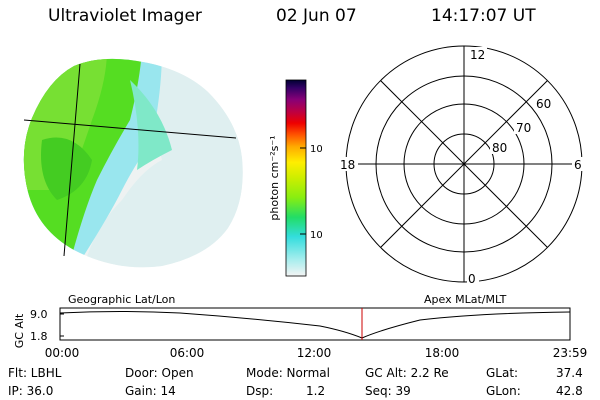  What do you see at coordinates (35, 373) in the screenshot?
I see `filter-info: Flt: LBHL` at bounding box center [35, 373].